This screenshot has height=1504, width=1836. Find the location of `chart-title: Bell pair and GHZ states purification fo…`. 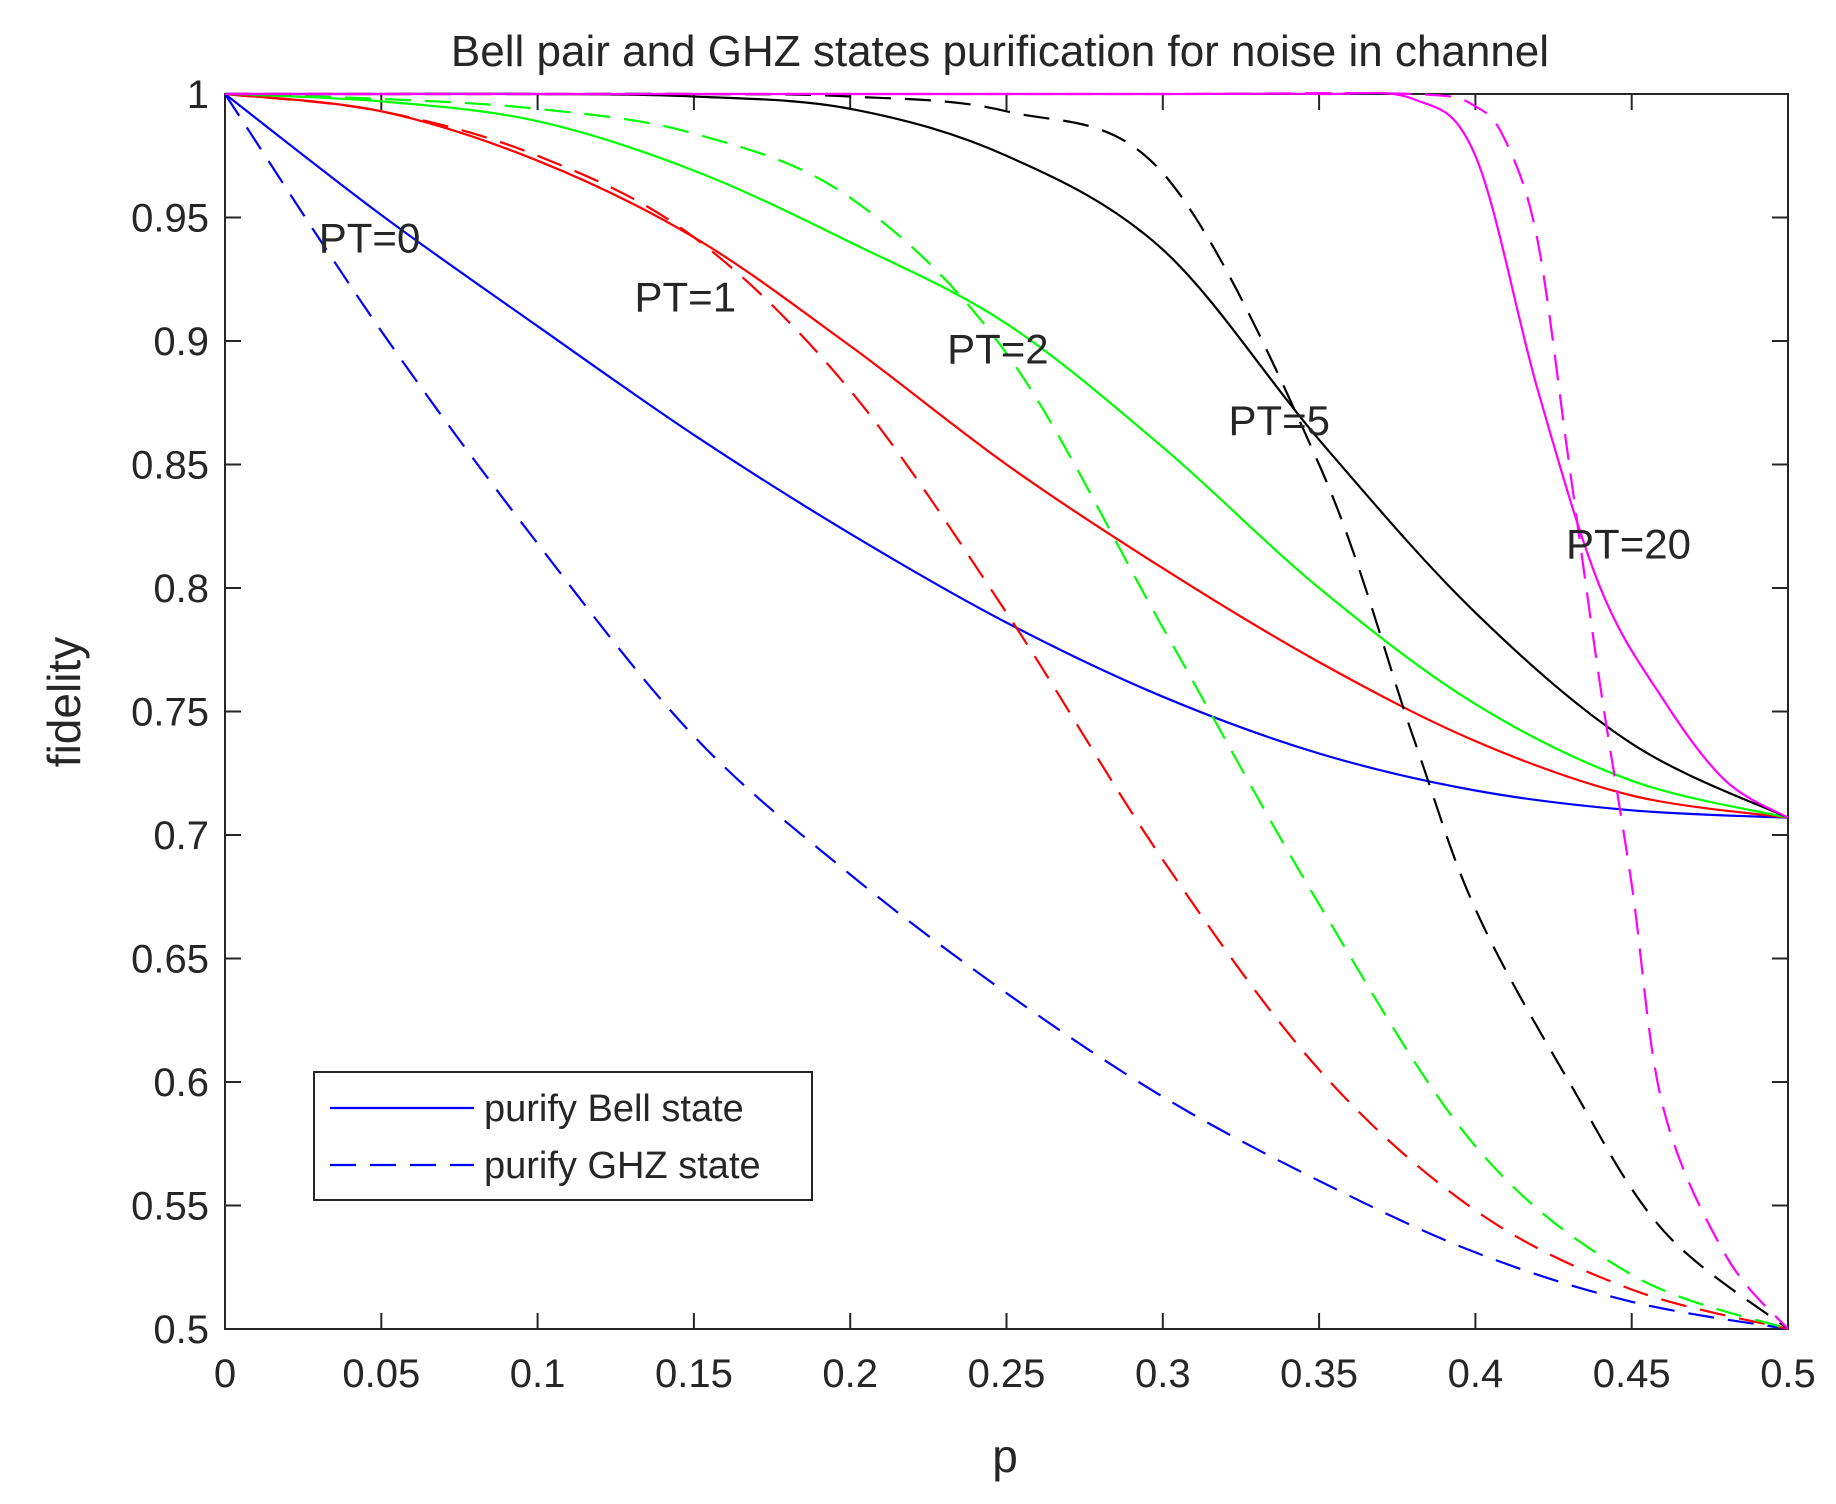

chart-title: Bell pair and GHZ states purification fo… is located at coordinates (1000, 51).